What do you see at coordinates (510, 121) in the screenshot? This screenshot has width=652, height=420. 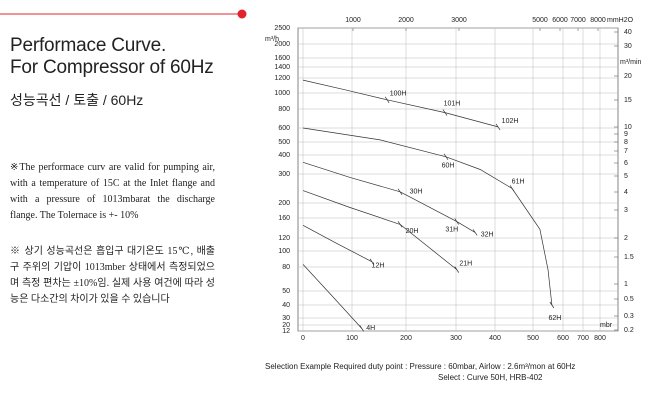 I see `curve-label: 102H` at bounding box center [510, 121].